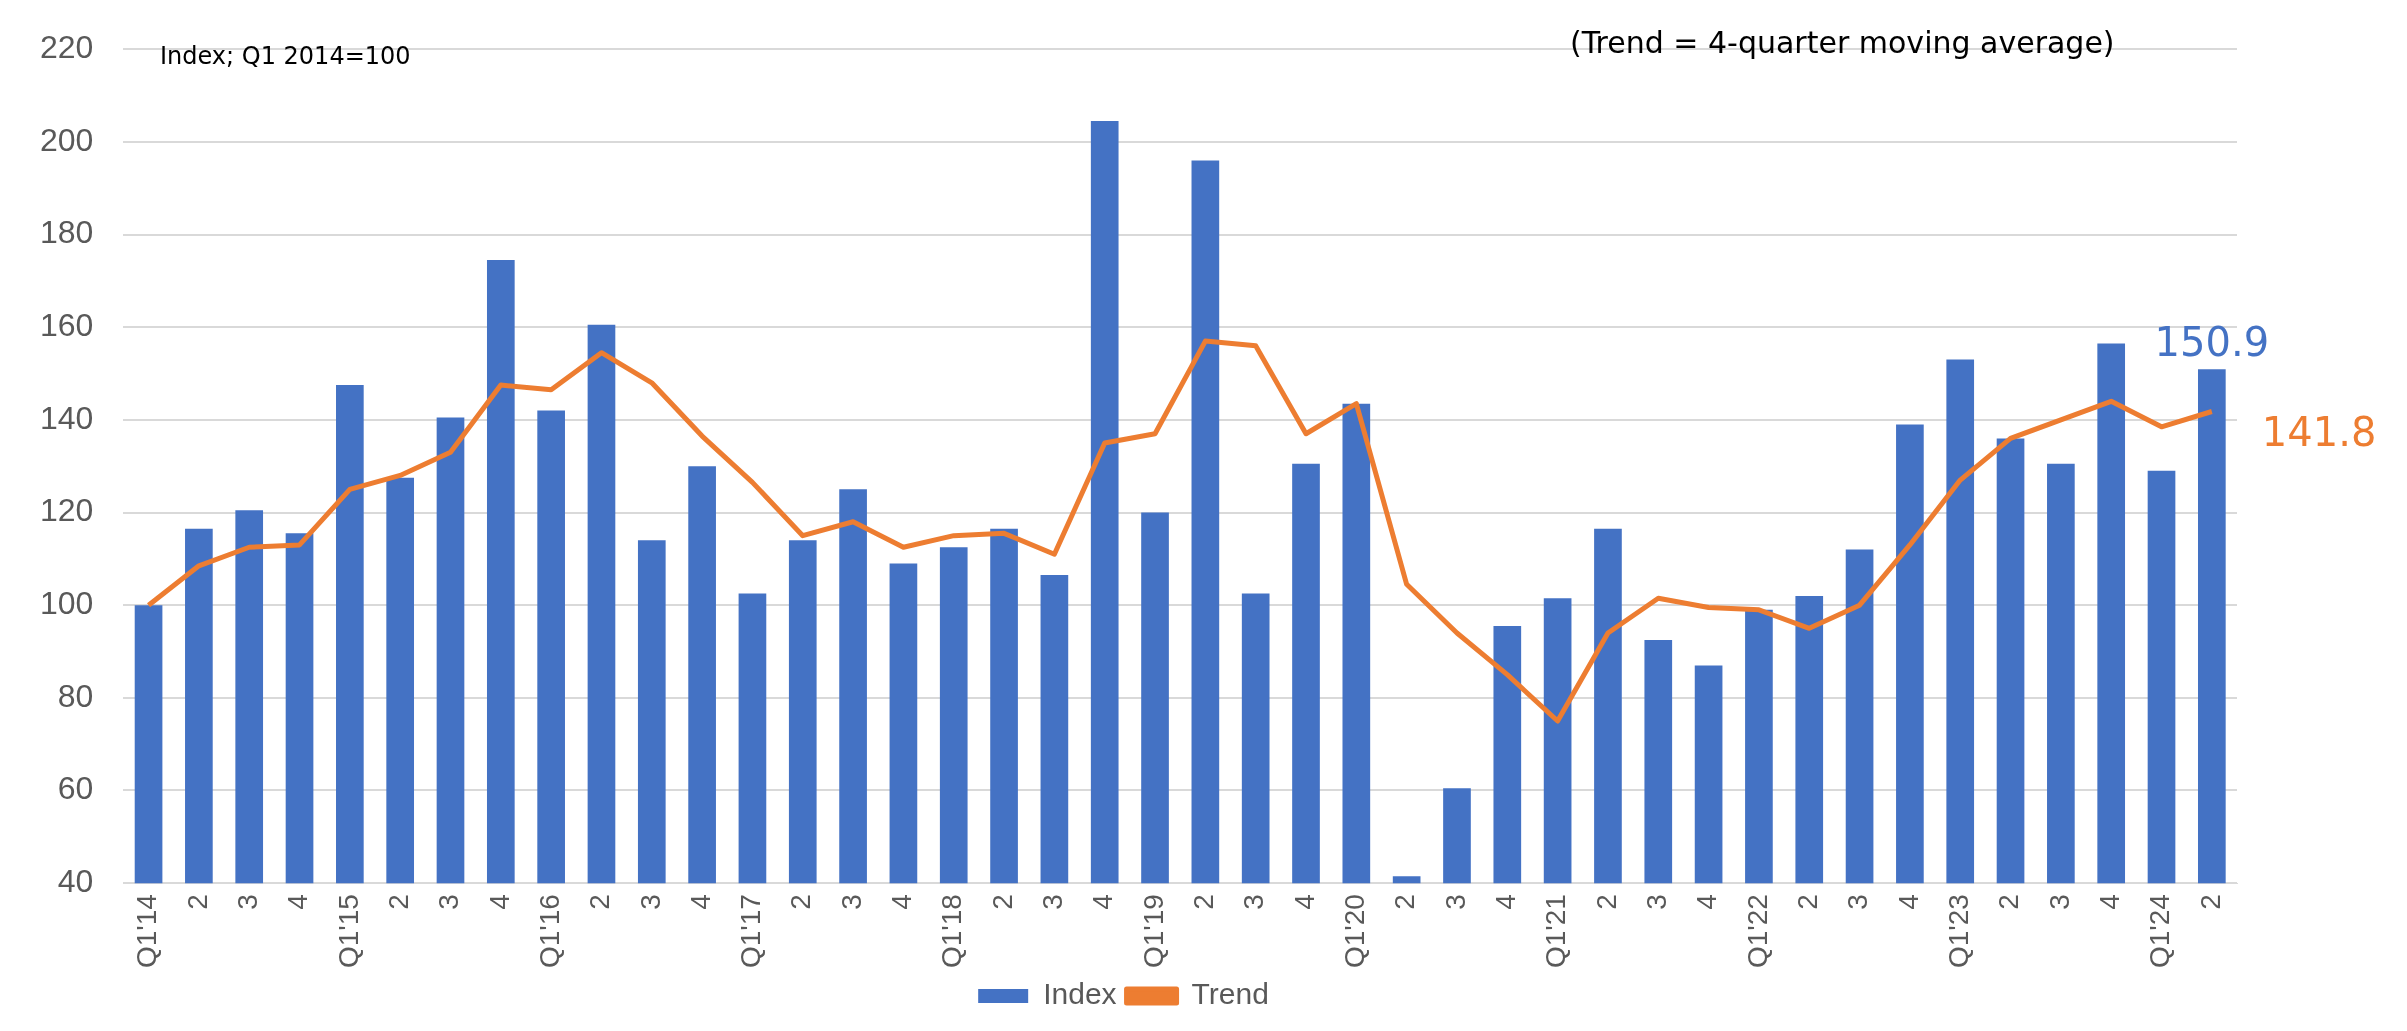  Describe the element at coordinates (2160, 931) in the screenshot. I see `x-tick-label: Q1'24` at that location.